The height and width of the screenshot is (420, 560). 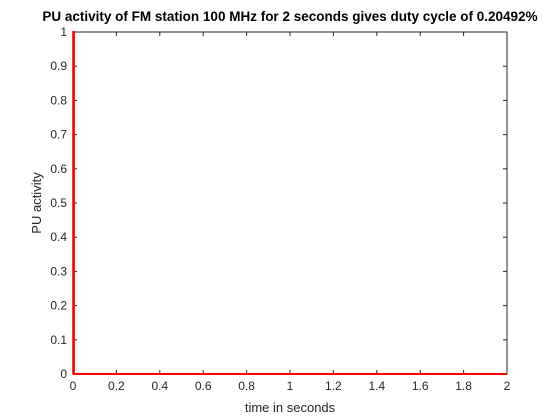 I want to click on y-tick-label: 1, so click(x=63, y=32).